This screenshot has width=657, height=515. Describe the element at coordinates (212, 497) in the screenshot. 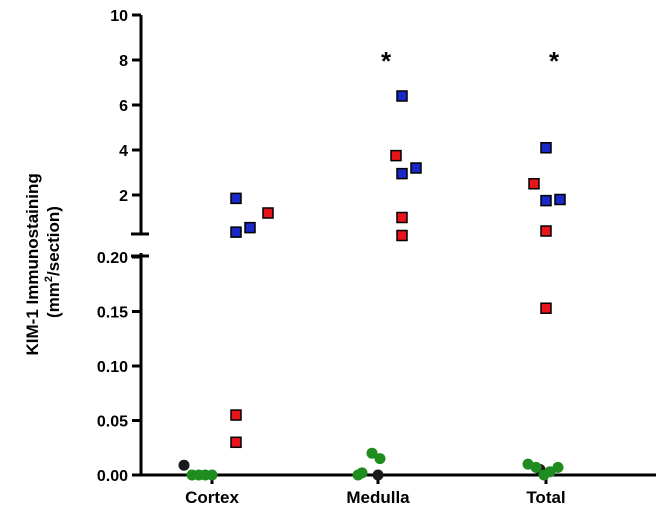

I see `x-tick-label: Cortex` at that location.